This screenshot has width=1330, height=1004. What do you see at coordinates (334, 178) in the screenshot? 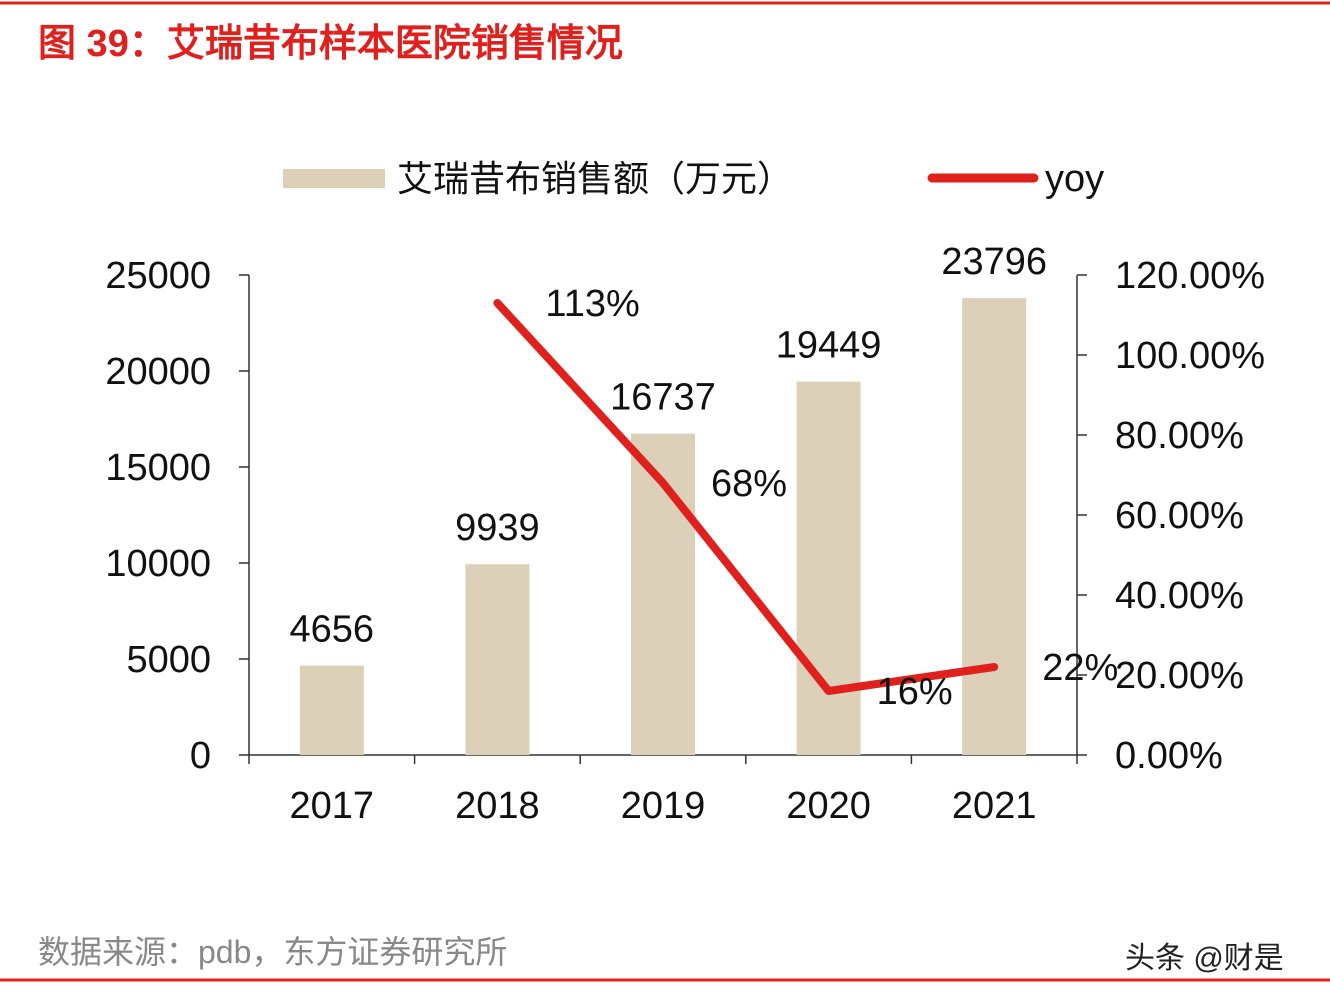
I see `legend-bar-swatch` at bounding box center [334, 178].